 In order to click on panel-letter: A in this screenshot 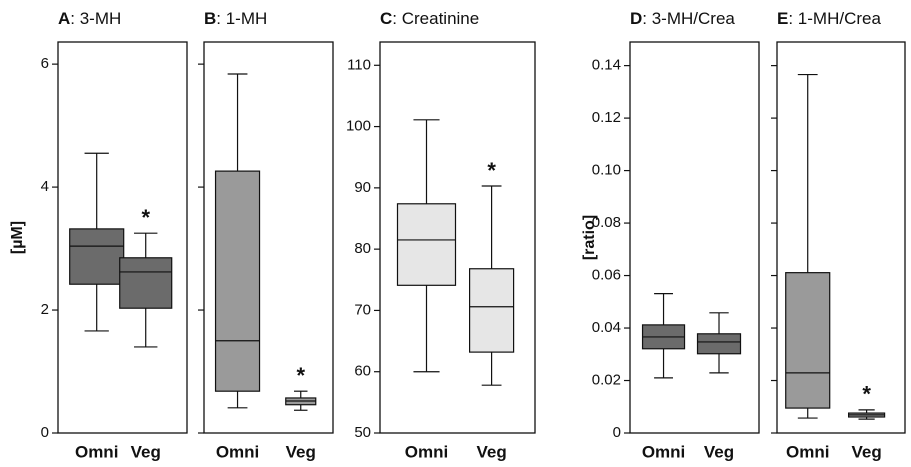, I will do `click(64, 18)`.